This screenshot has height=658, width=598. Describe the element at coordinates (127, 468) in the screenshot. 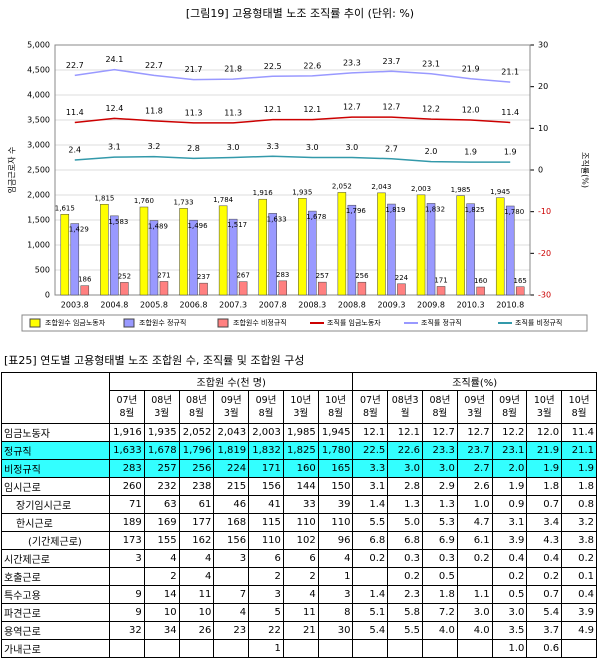

I see `table-cell: 283` at that location.